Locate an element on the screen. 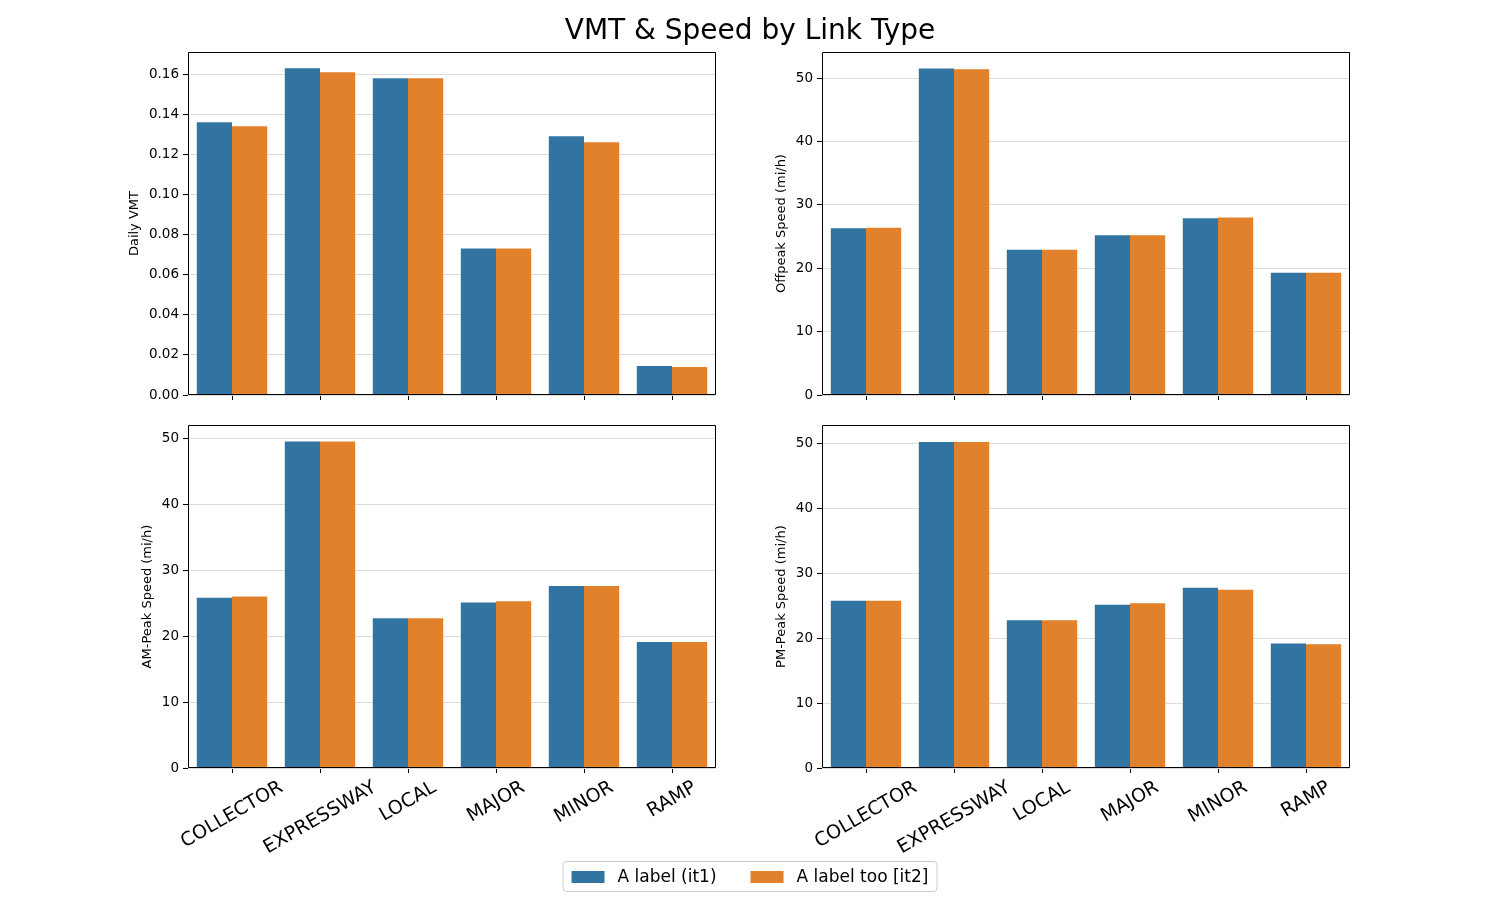 This screenshot has width=1500, height=900. y-tick-label: 0.00 is located at coordinates (163, 393).